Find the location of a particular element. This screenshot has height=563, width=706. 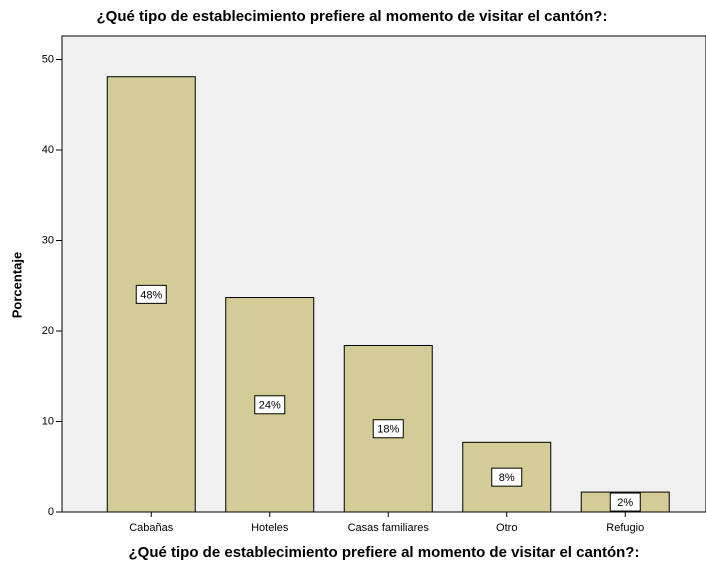

data-label: 8% is located at coordinates (507, 478).